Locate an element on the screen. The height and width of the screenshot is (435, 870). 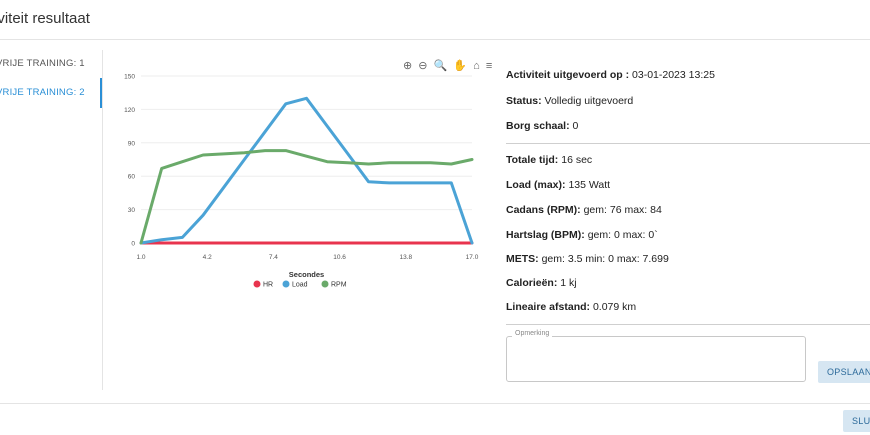
info-lineaire-afstand: Lineaire afstand: 0.079 km is located at coordinates (571, 307).